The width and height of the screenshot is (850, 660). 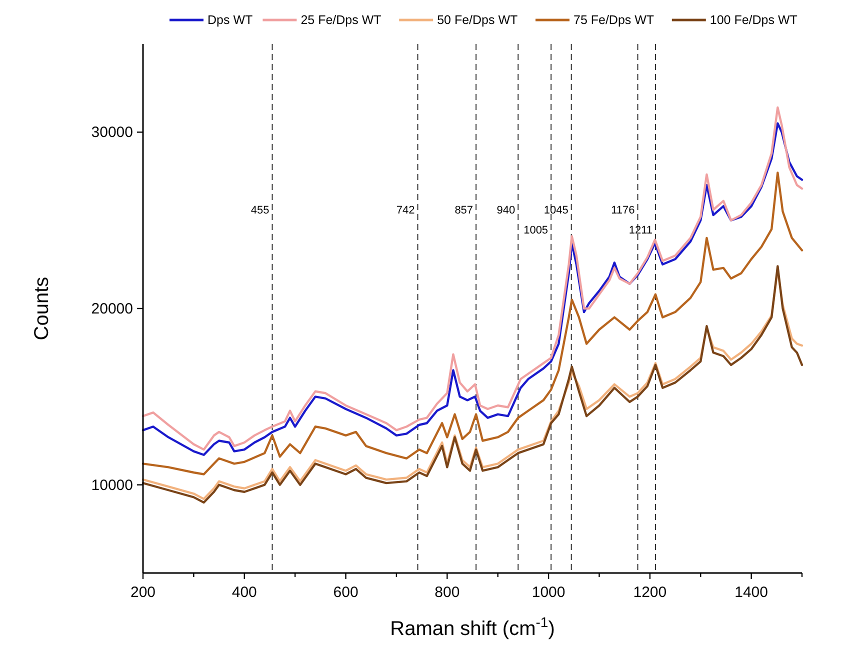 I want to click on x-tick-label: 1000, so click(x=549, y=592).